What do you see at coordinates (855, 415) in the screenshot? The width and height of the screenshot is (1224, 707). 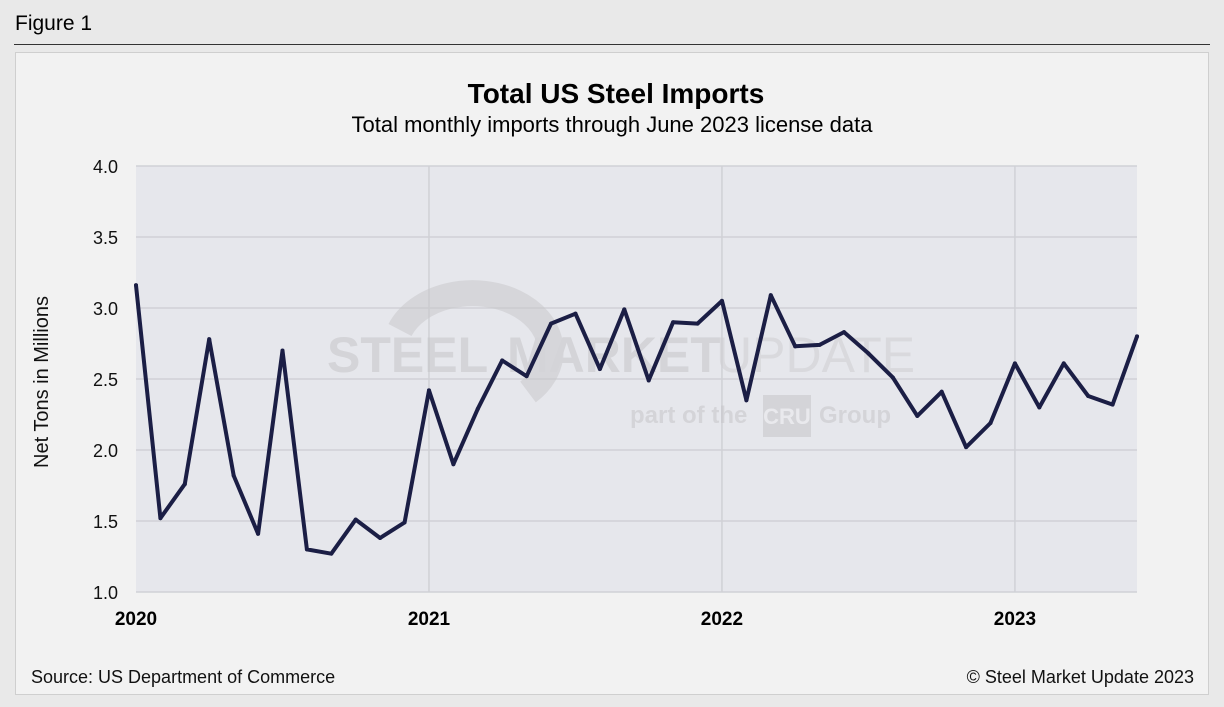 I see `watermark-tagline-post: Group` at bounding box center [855, 415].